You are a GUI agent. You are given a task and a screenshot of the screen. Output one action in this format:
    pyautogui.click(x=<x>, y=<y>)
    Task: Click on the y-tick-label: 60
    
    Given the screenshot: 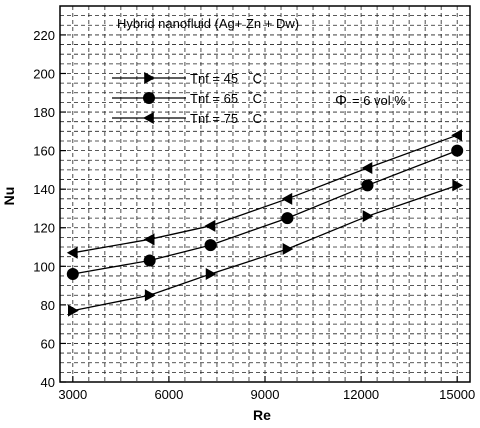 What is the action you would take?
    pyautogui.click(x=48, y=343)
    